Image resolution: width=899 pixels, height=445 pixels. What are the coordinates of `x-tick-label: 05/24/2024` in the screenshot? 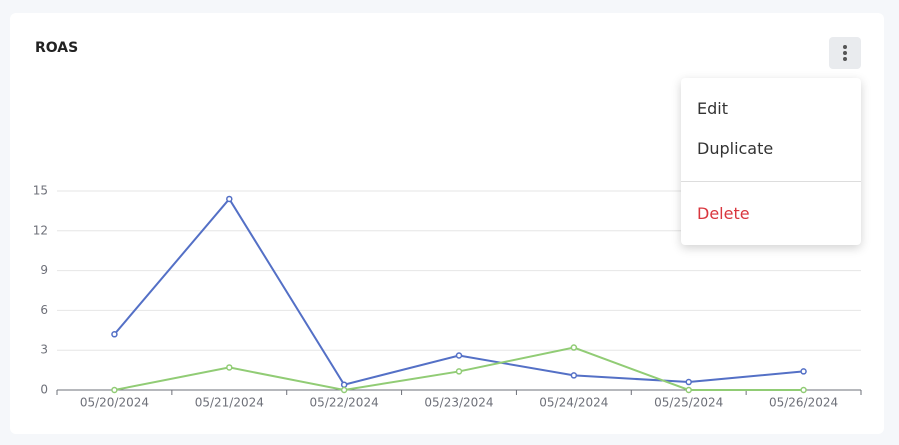 It's located at (573, 403).